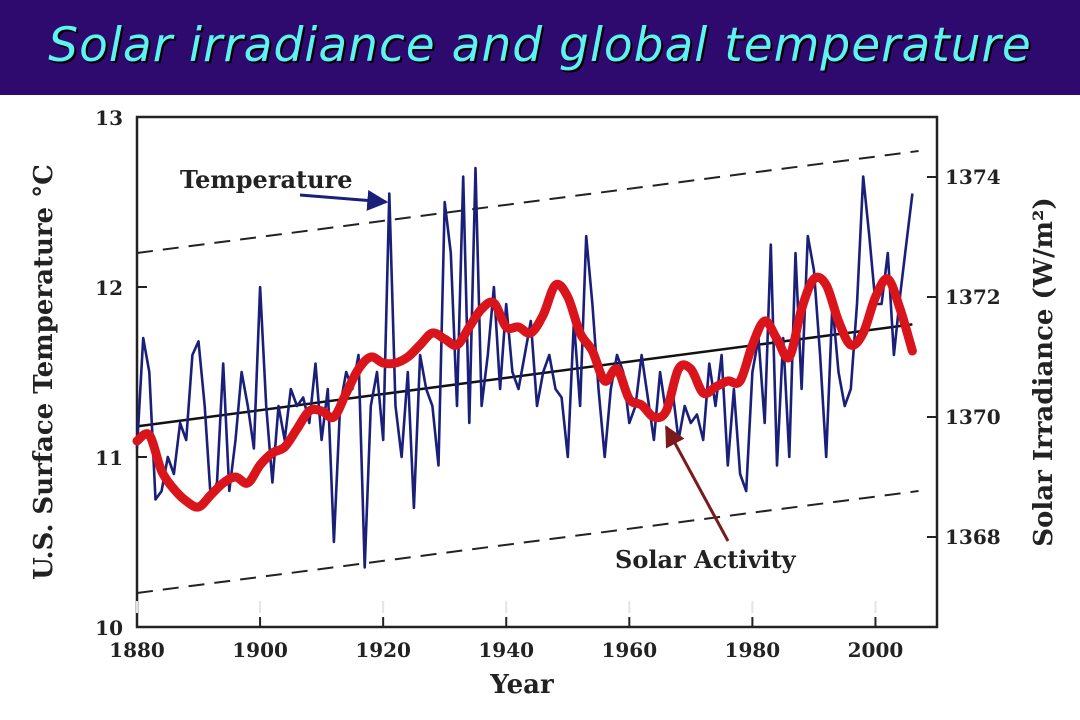  I want to click on y-right-tick-label-1370: 1370, so click(973, 417).